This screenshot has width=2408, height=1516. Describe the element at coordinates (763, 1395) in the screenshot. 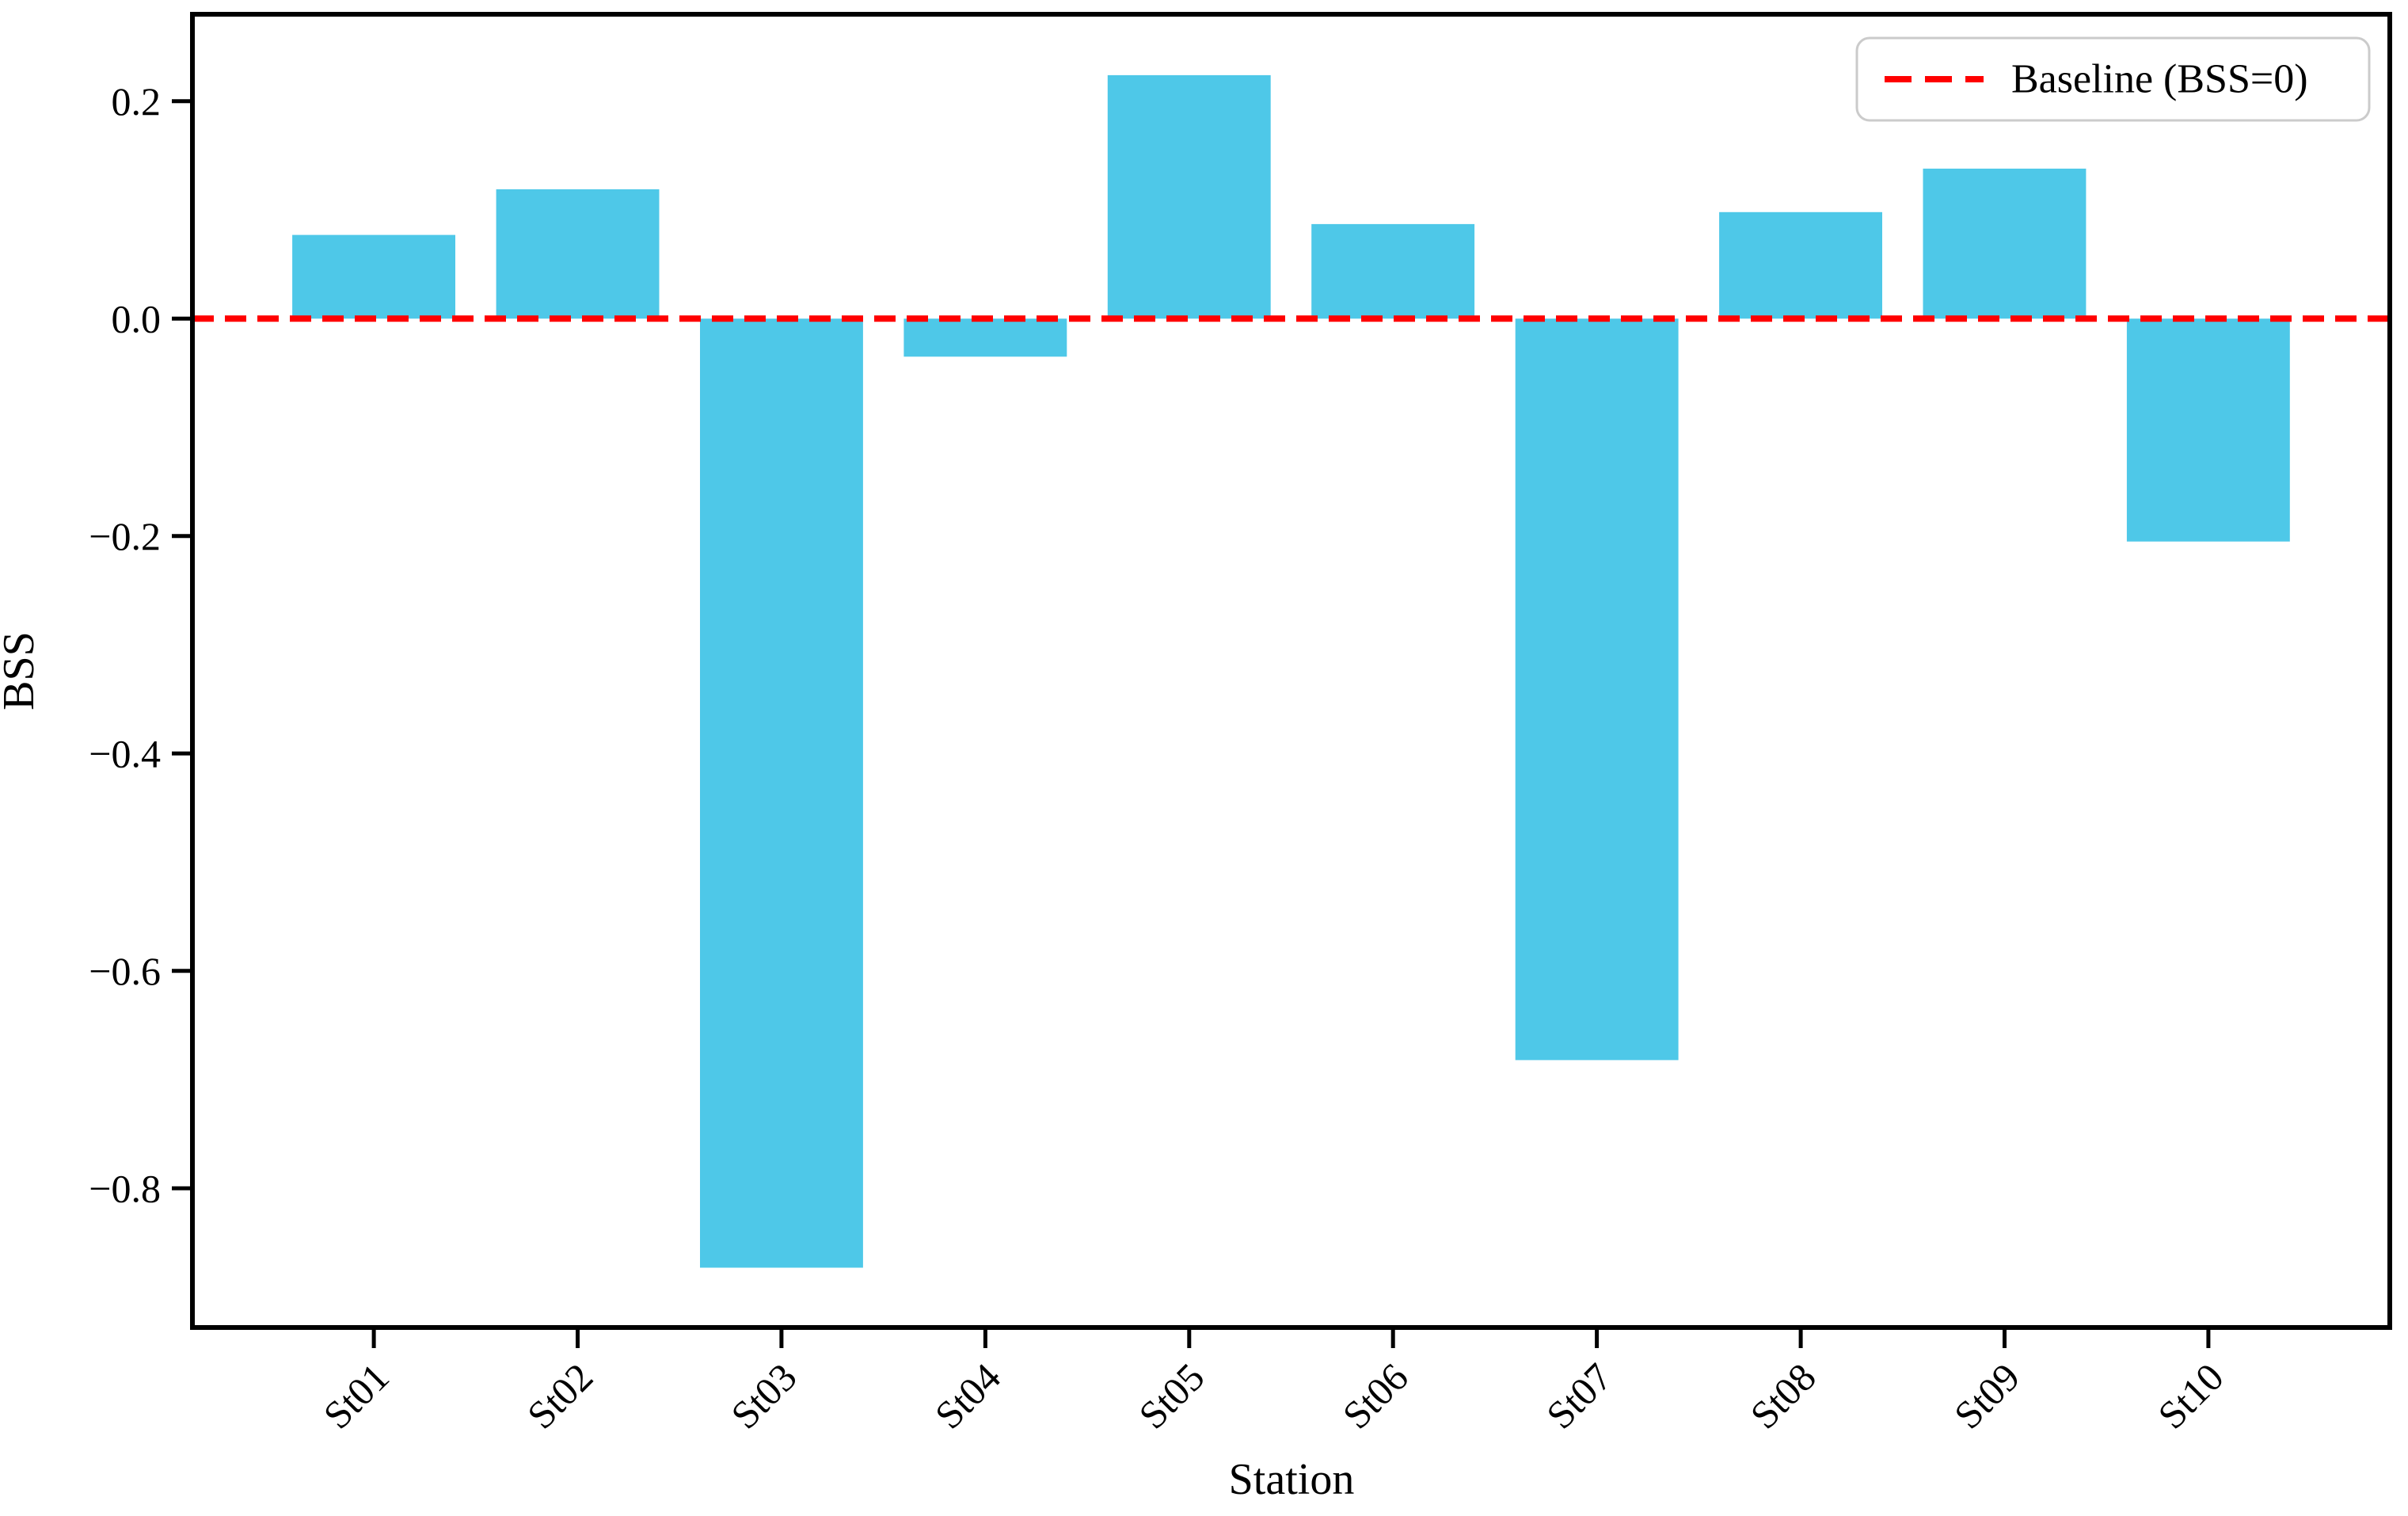

I see `x-tick-label: St03` at that location.